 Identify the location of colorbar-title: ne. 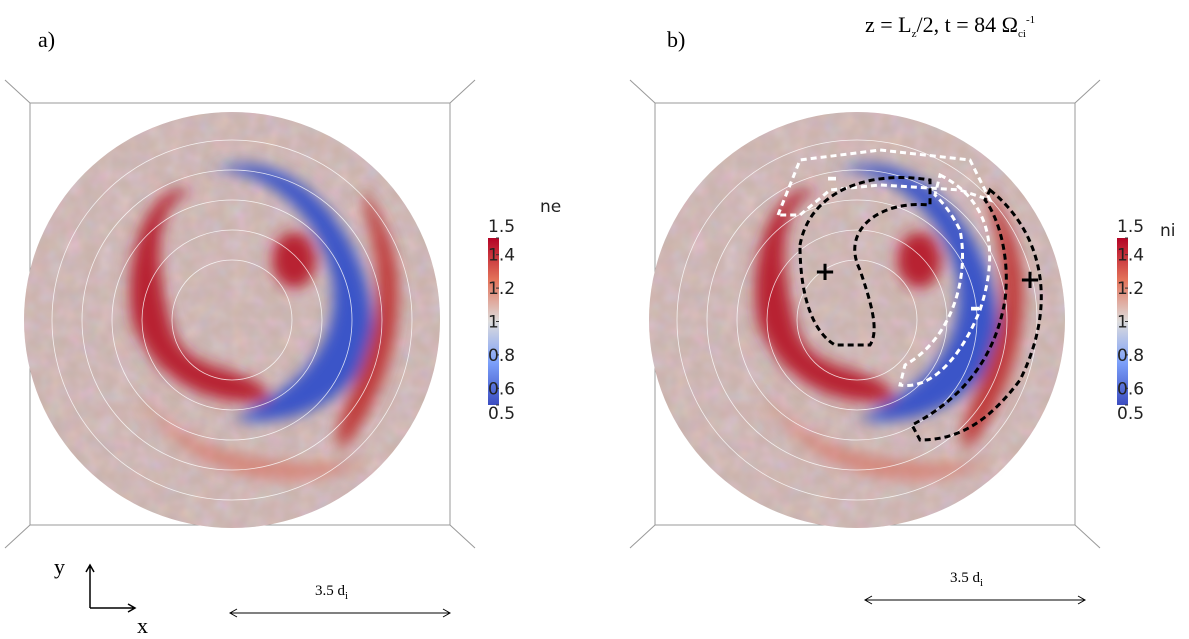
(550, 207).